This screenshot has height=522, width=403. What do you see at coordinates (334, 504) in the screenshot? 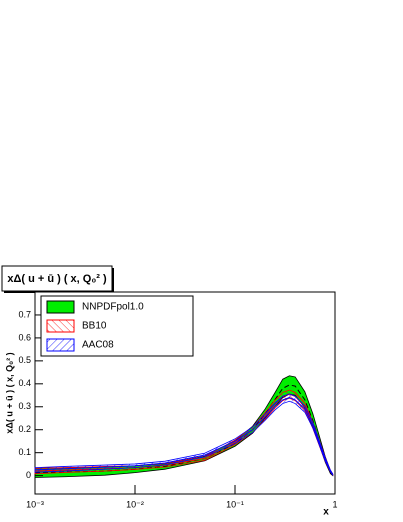
I see `x-tick-label: 1` at bounding box center [334, 504].